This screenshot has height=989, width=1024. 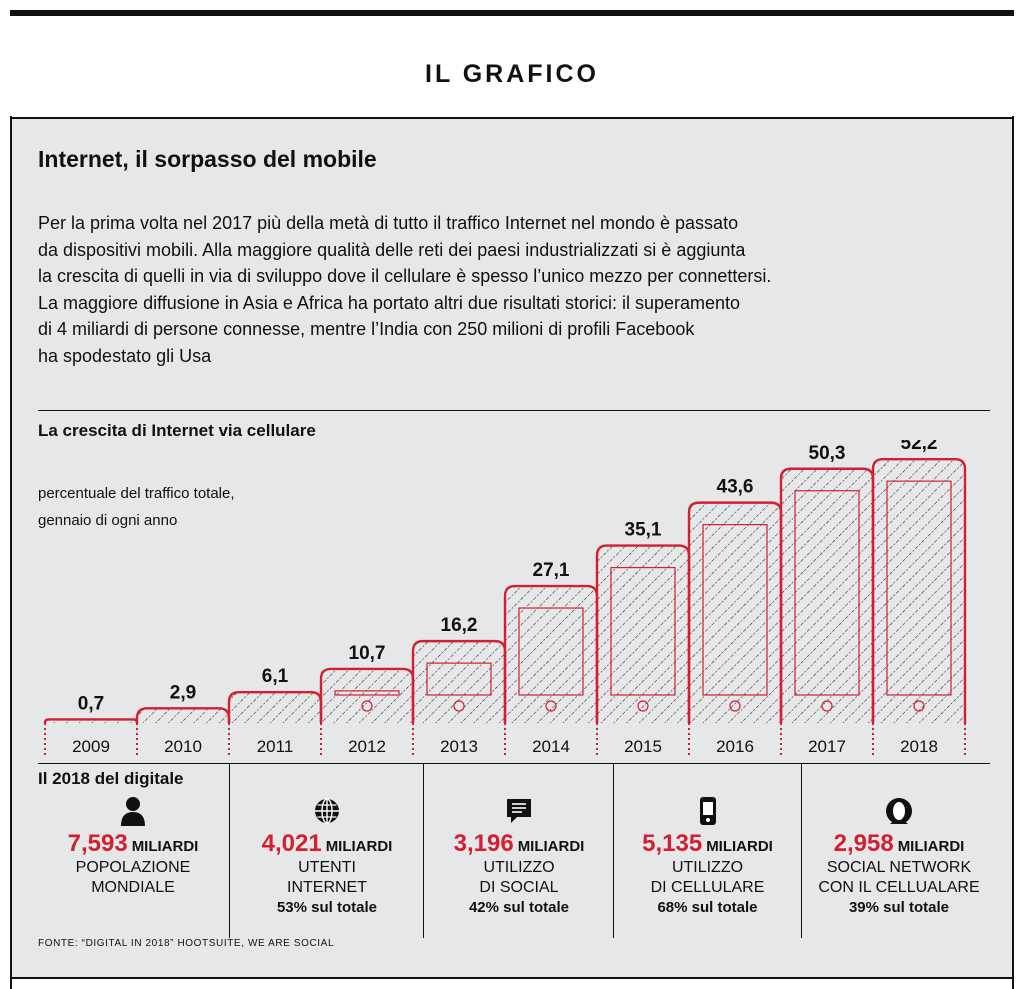 What do you see at coordinates (735, 746) in the screenshot?
I see `x-tick-label: 2016` at bounding box center [735, 746].